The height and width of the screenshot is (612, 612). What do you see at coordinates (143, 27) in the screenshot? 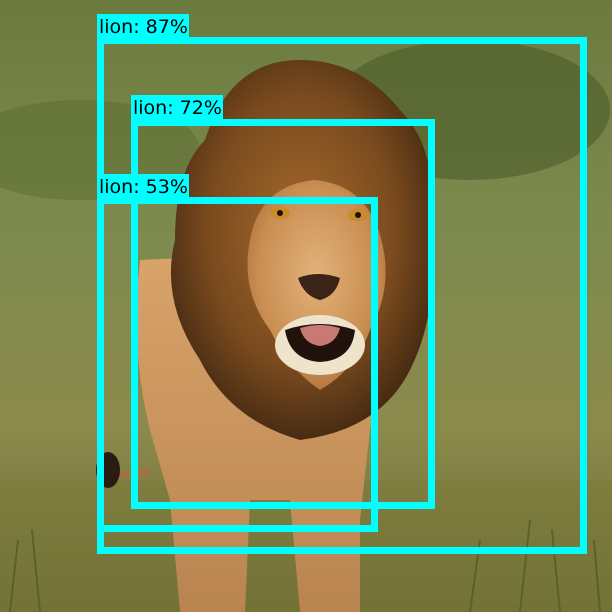
I see `detection-label: lion: 87%` at bounding box center [143, 27].